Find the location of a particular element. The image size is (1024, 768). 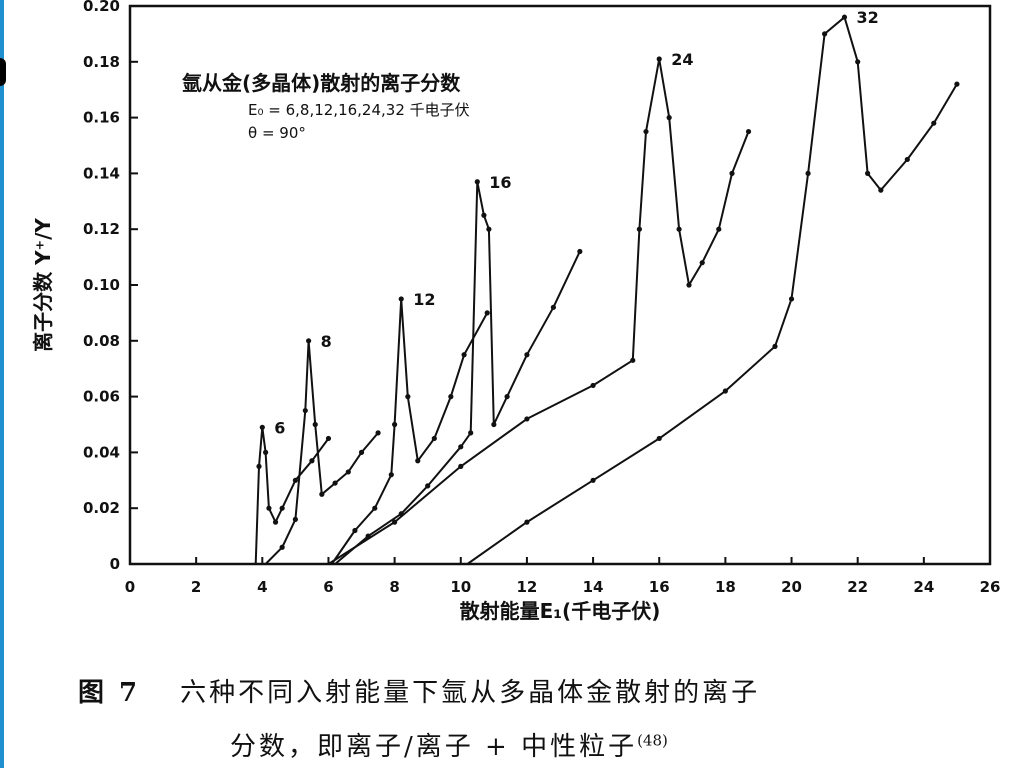

x-tick-label: 0 is located at coordinates (130, 587).